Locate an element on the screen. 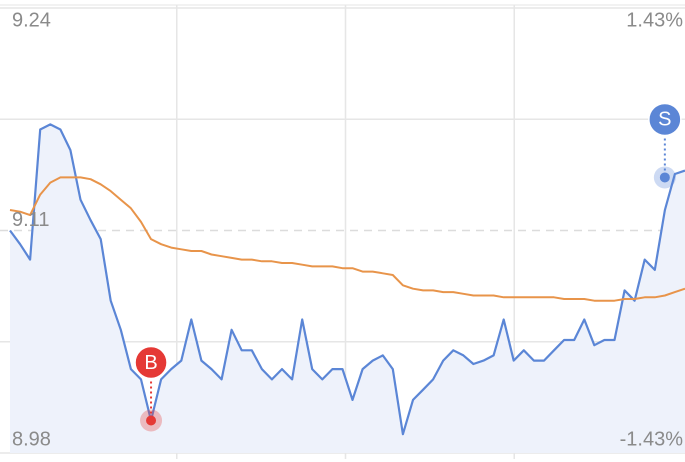  y-tick-label: 8.98 is located at coordinates (31, 439).